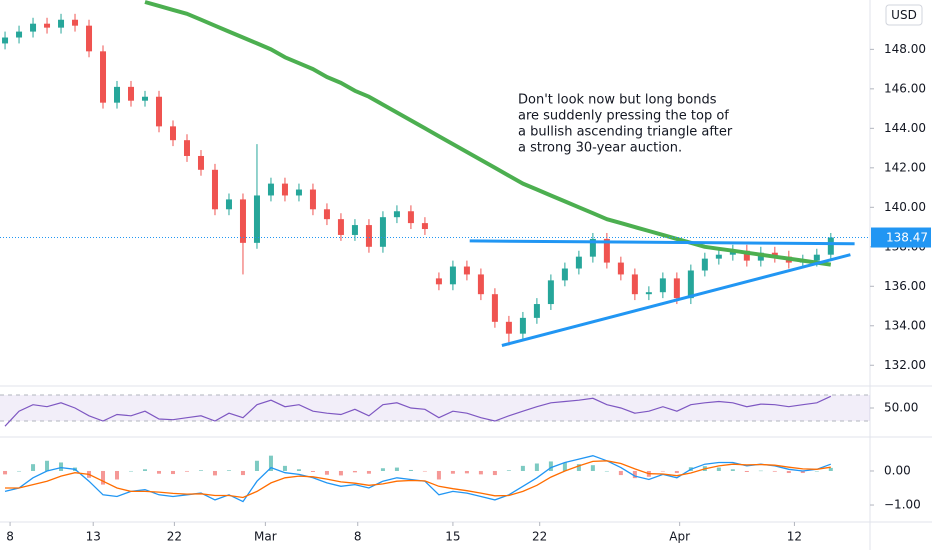  Describe the element at coordinates (418, 479) in the screenshot. I see `macd-line` at that location.